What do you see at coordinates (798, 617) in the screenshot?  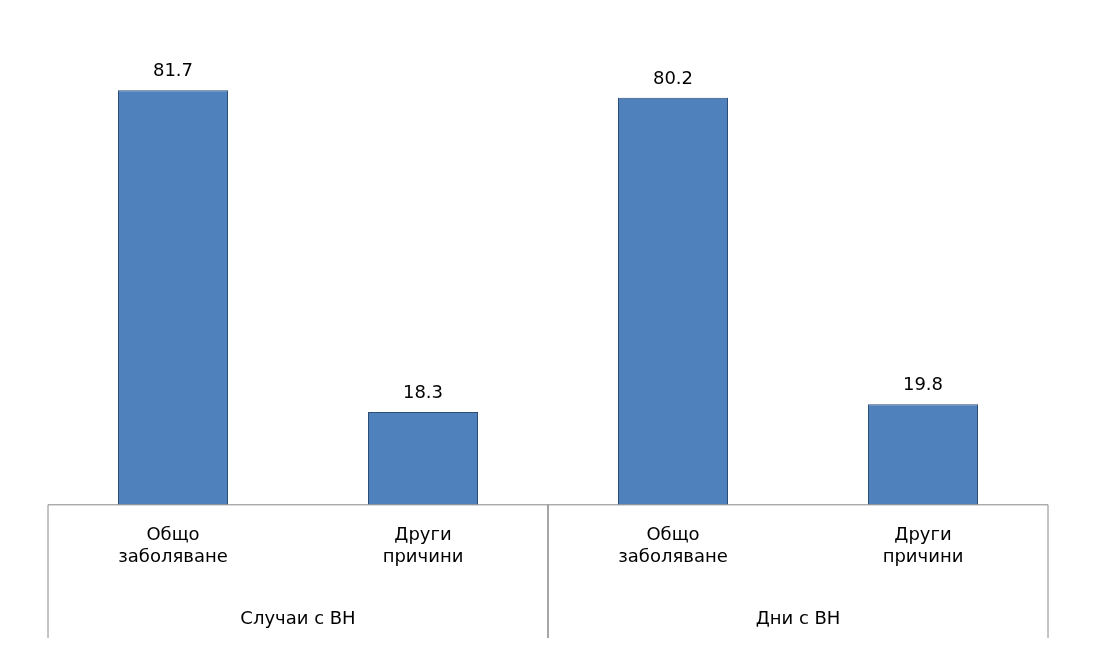 I see `text: Дни с ВН` at bounding box center [798, 617].